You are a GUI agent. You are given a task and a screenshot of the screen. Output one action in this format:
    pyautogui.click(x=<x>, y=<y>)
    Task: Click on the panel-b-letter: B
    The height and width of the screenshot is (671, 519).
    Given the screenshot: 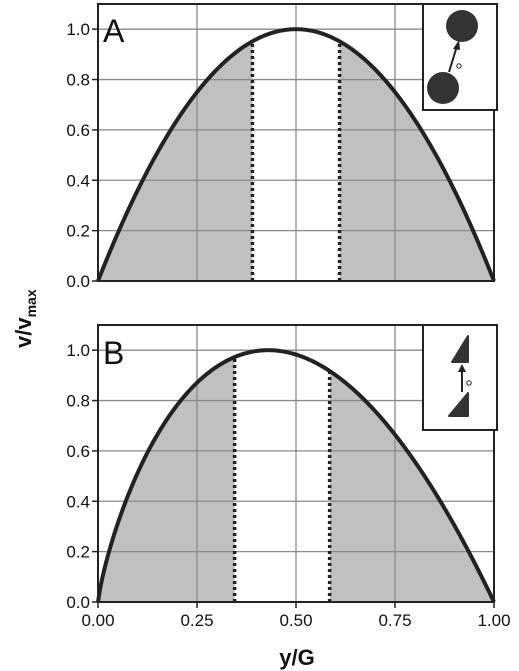 What is the action you would take?
    pyautogui.click(x=113, y=353)
    